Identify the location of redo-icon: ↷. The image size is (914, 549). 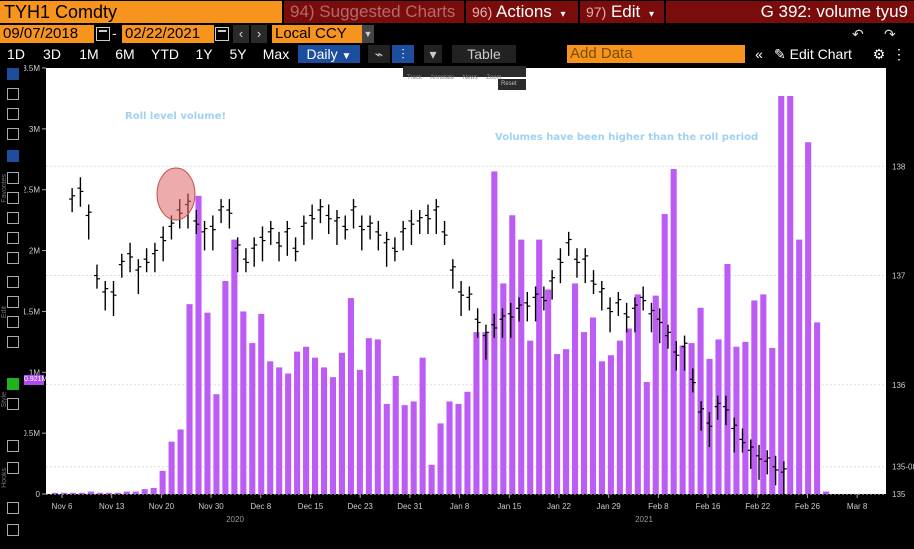
(890, 34).